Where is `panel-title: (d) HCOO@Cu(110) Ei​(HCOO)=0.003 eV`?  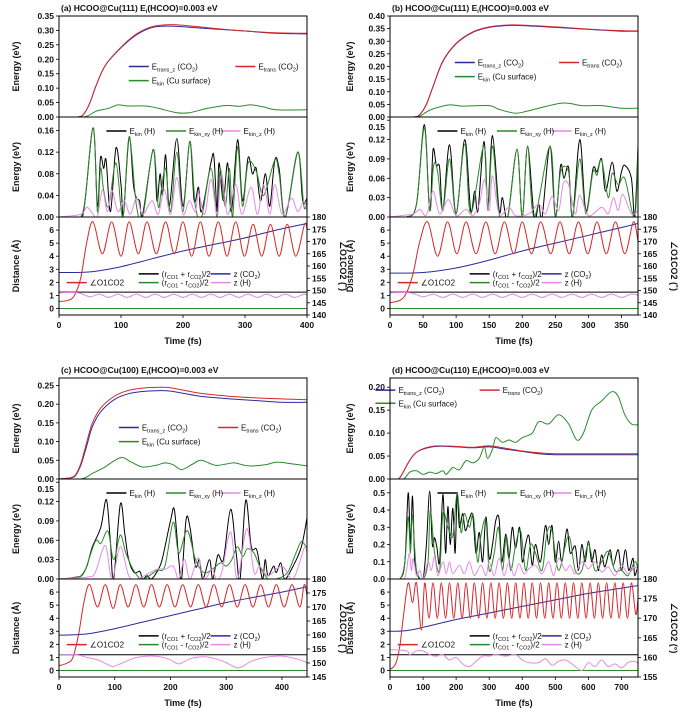 panel-title: (d) HCOO@Cu(110) Ei​(HCOO)=0.003 eV is located at coordinates (471, 371).